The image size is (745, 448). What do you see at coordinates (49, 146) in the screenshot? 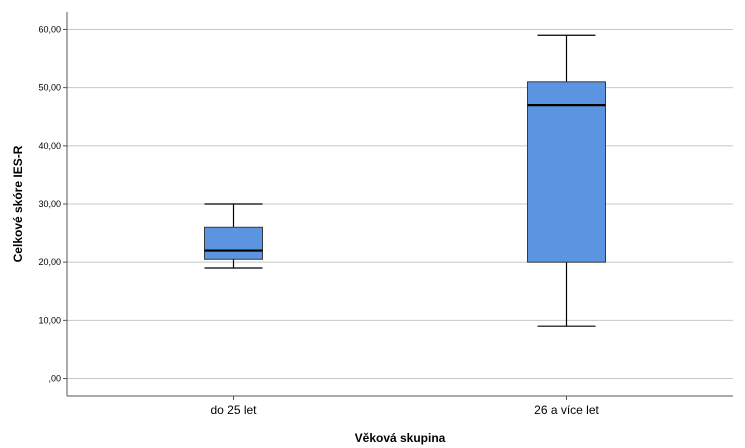
I see `y-tick-label: 40,00` at bounding box center [49, 146].